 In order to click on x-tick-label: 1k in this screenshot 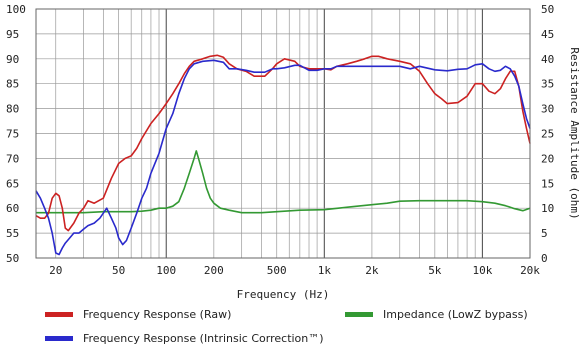, I will do `click(325, 270)`.